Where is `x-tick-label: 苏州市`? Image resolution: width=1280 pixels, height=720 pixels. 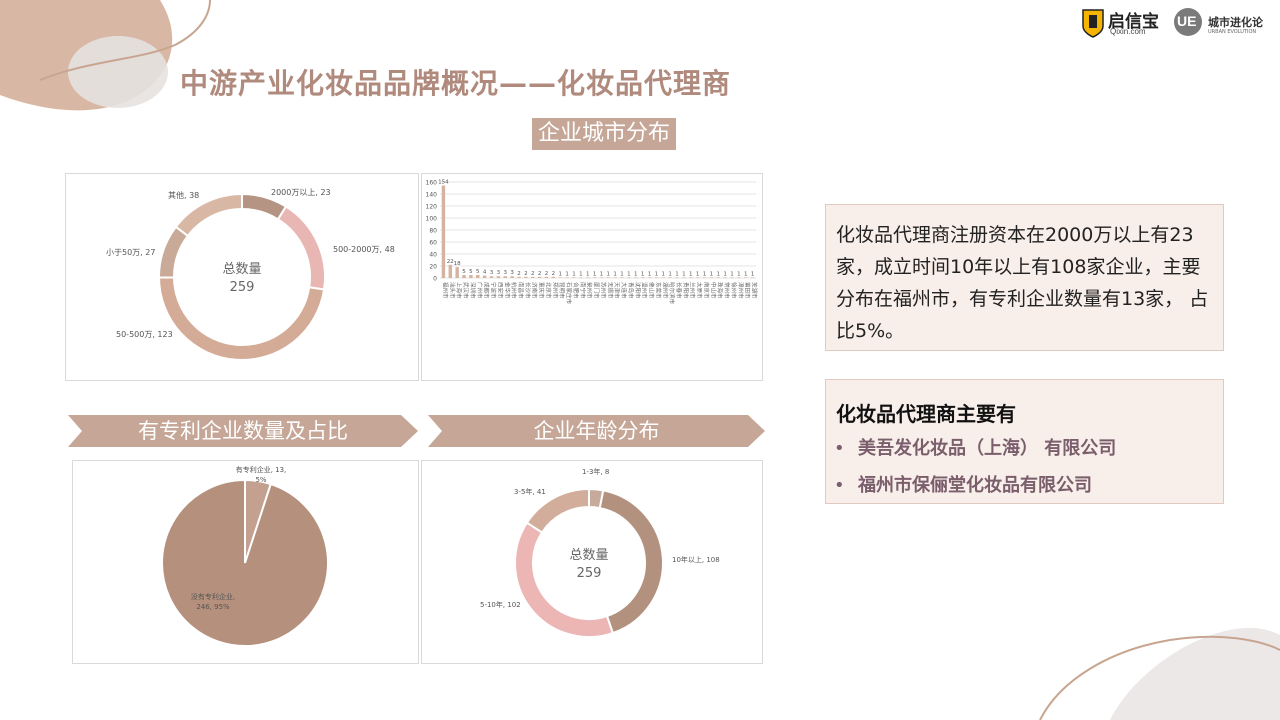 x-tick-label: 苏州市 is located at coordinates (603, 290).